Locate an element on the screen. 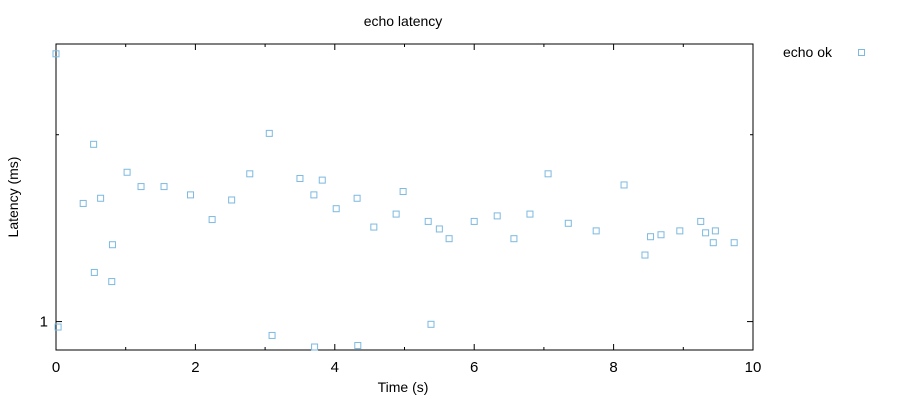 Image resolution: width=900 pixels, height=400 pixels. legend-label-echo-ok: echo ok is located at coordinates (808, 52).